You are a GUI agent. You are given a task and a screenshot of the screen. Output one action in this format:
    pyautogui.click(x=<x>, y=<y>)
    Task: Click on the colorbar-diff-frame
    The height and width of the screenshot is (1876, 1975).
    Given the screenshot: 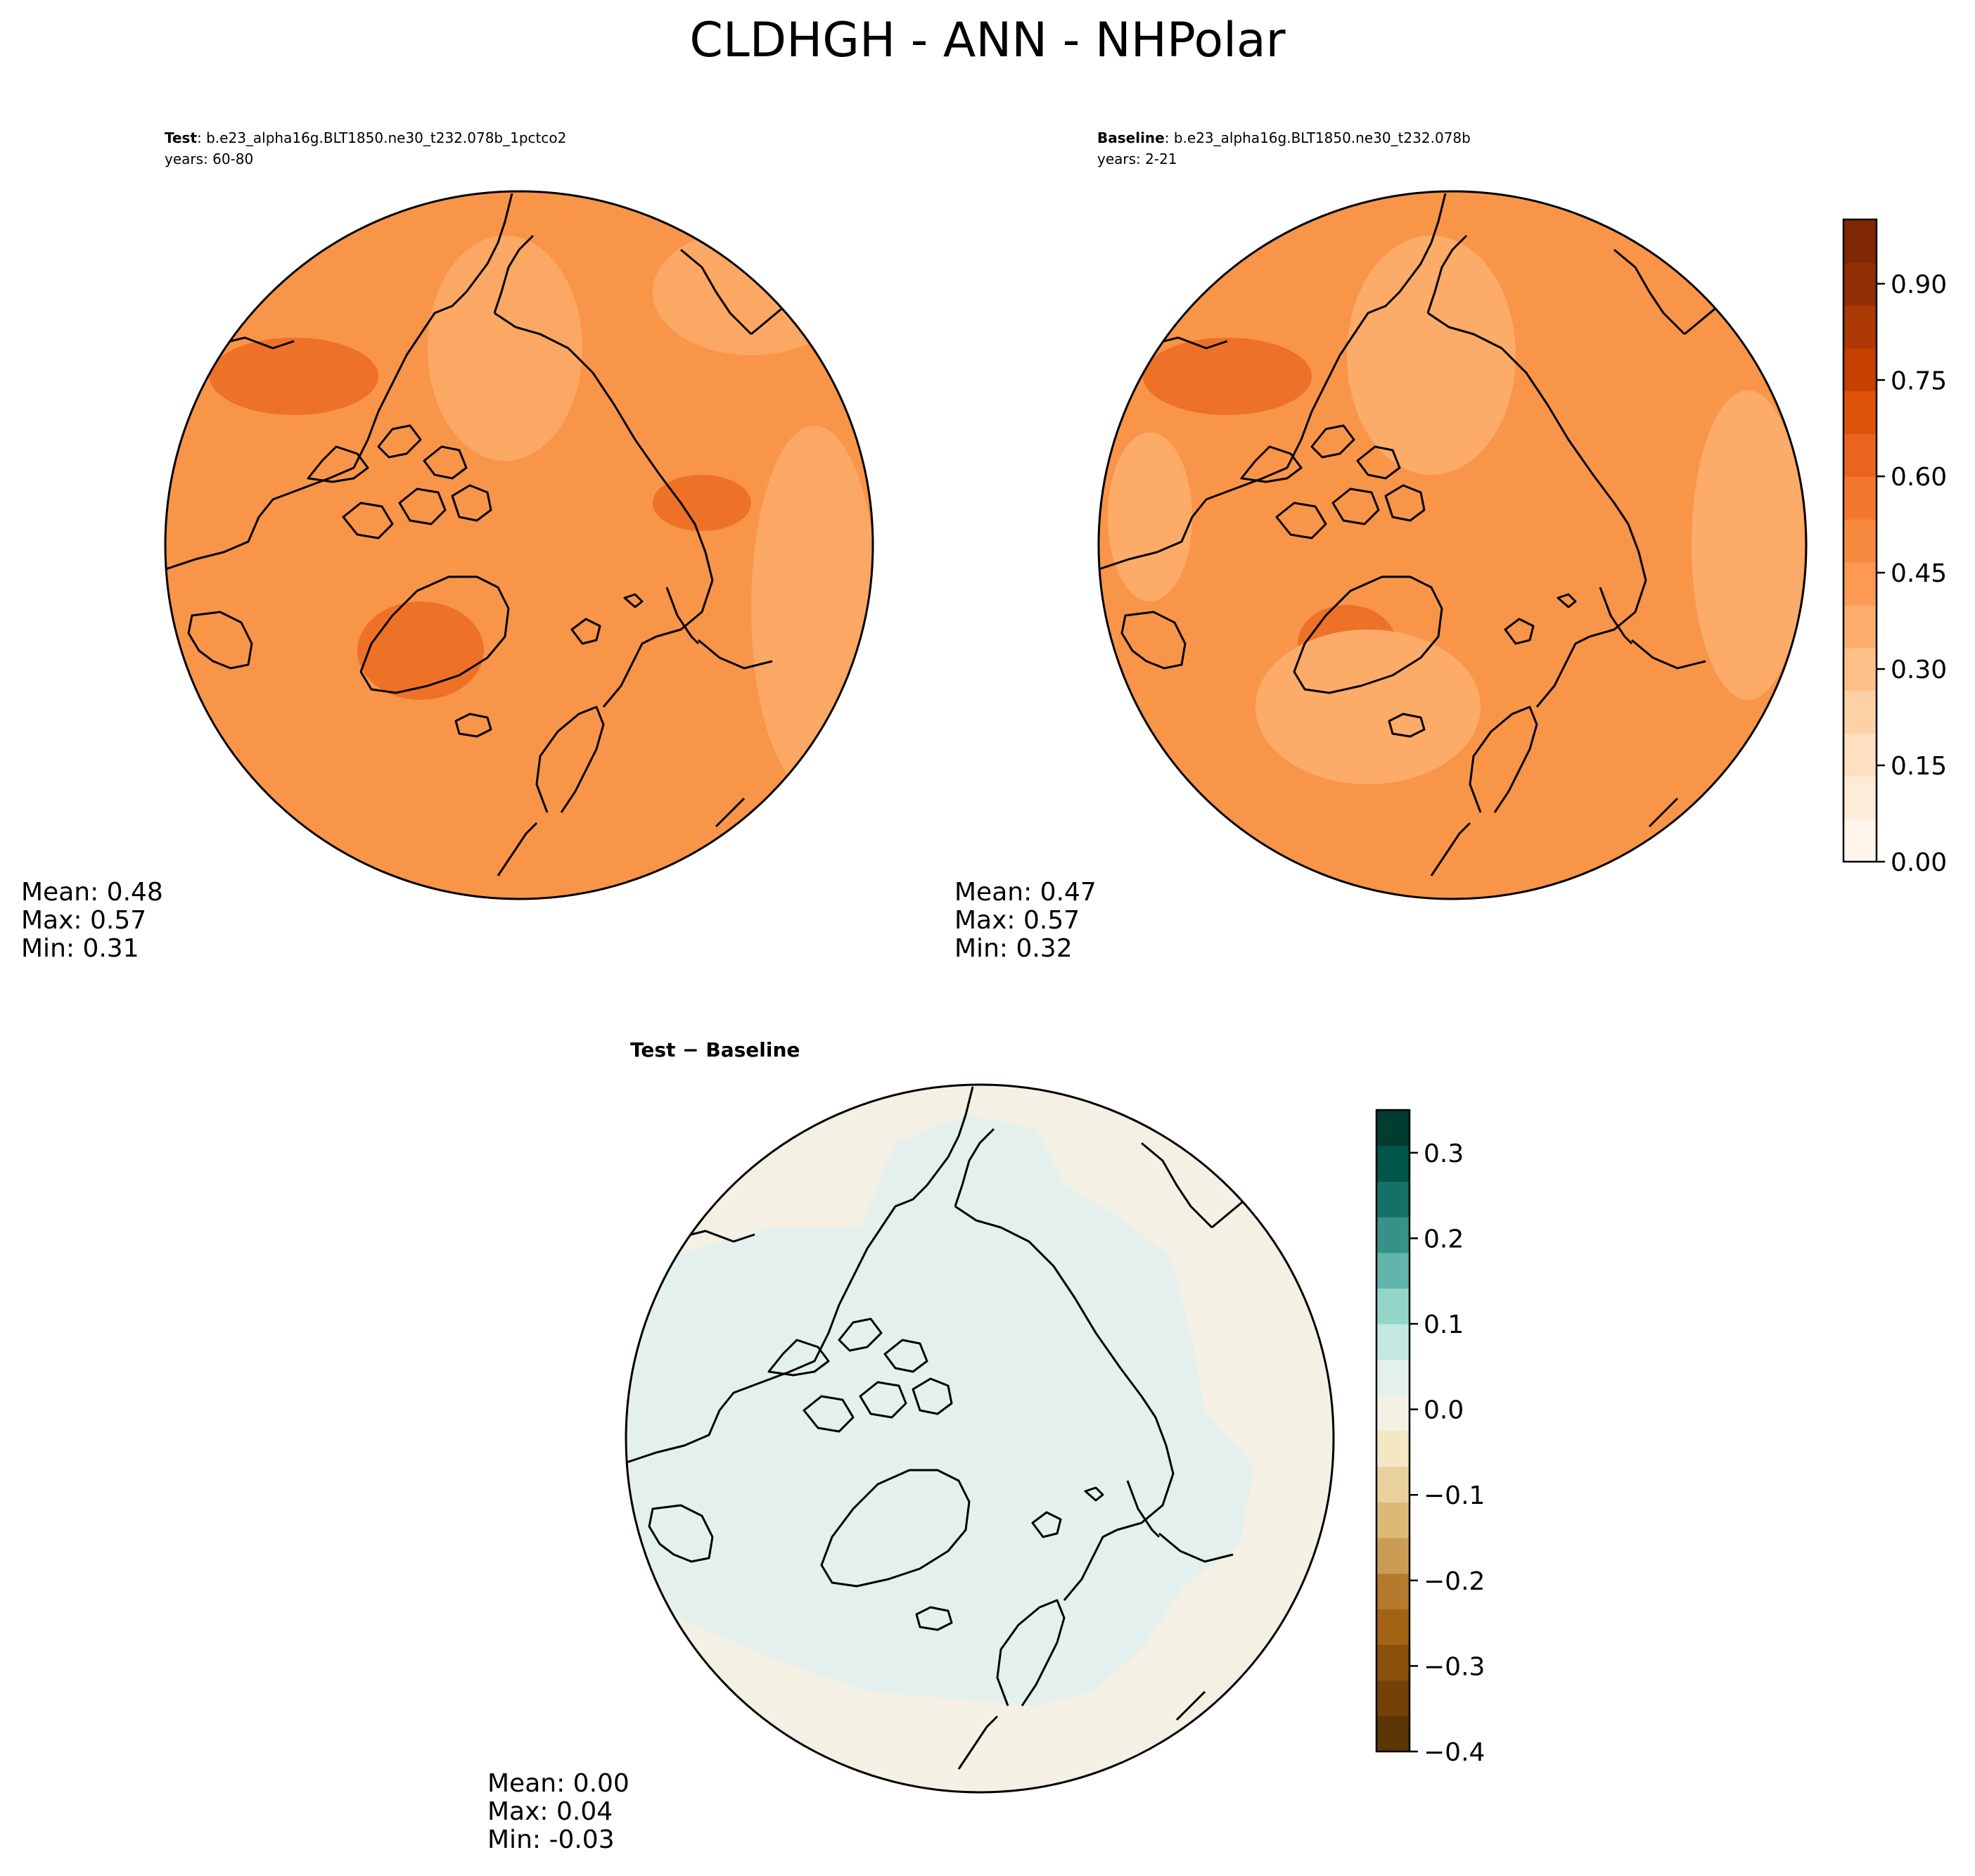 What is the action you would take?
    pyautogui.click(x=1393, y=1431)
    